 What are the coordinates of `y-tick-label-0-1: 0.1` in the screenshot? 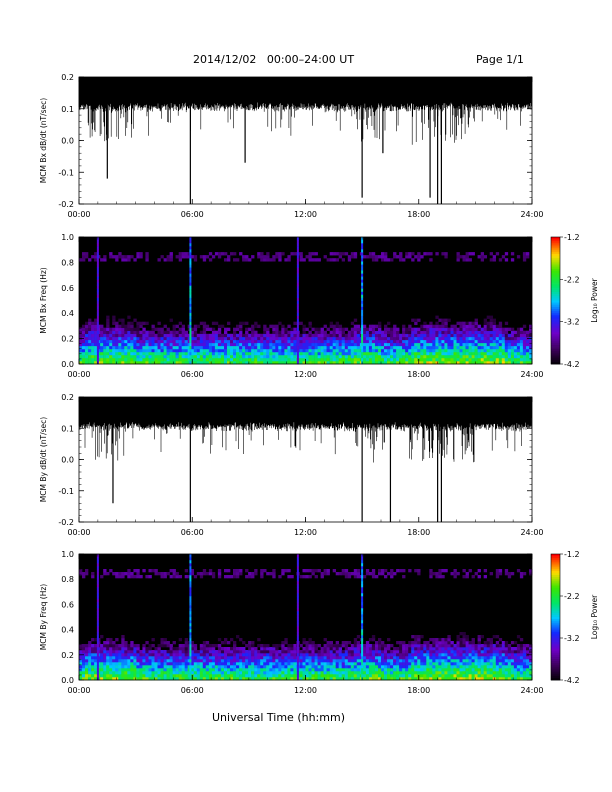 It's located at (67, 109).